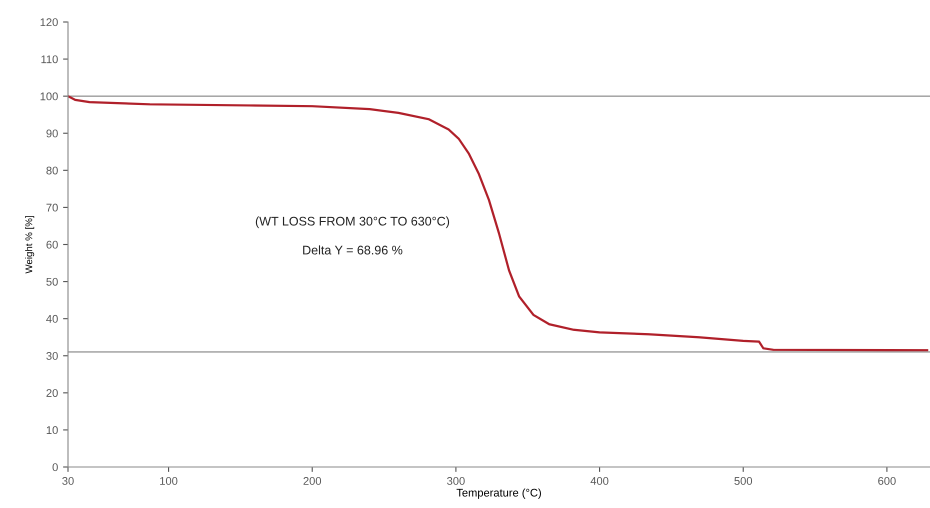 Image resolution: width=930 pixels, height=508 pixels. I want to click on y-tick-label: 120, so click(49, 22).